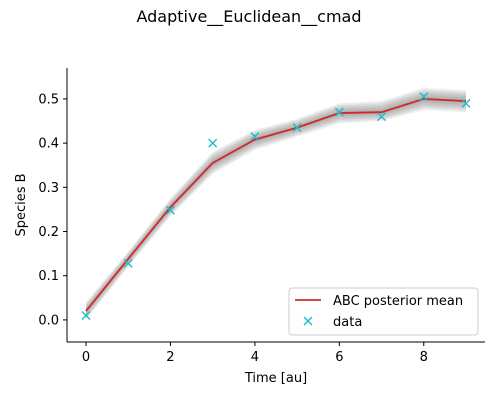 The image size is (500, 400). Describe the element at coordinates (255, 357) in the screenshot. I see `x-tick-label: 4` at that location.